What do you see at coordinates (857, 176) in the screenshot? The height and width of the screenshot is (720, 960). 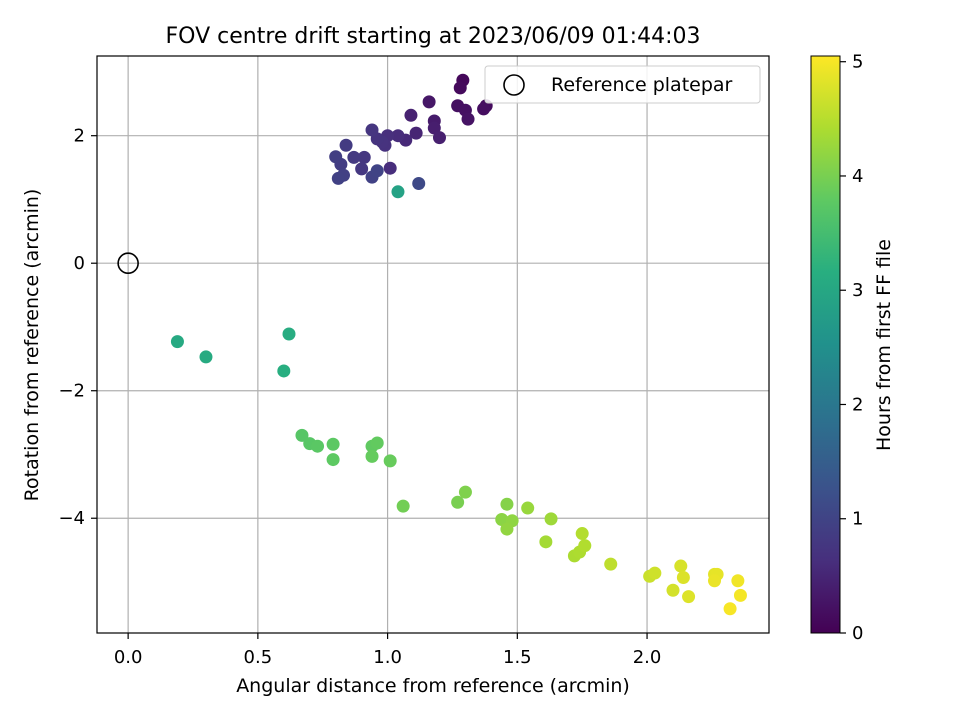 I see `colorbar-tick-label: 4` at bounding box center [857, 176].